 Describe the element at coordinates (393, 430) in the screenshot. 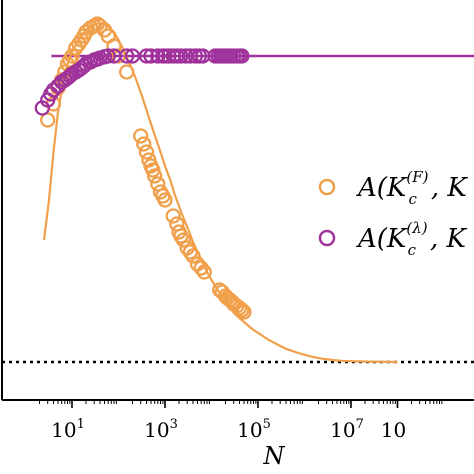

I see `x-tick-label: 10` at that location.